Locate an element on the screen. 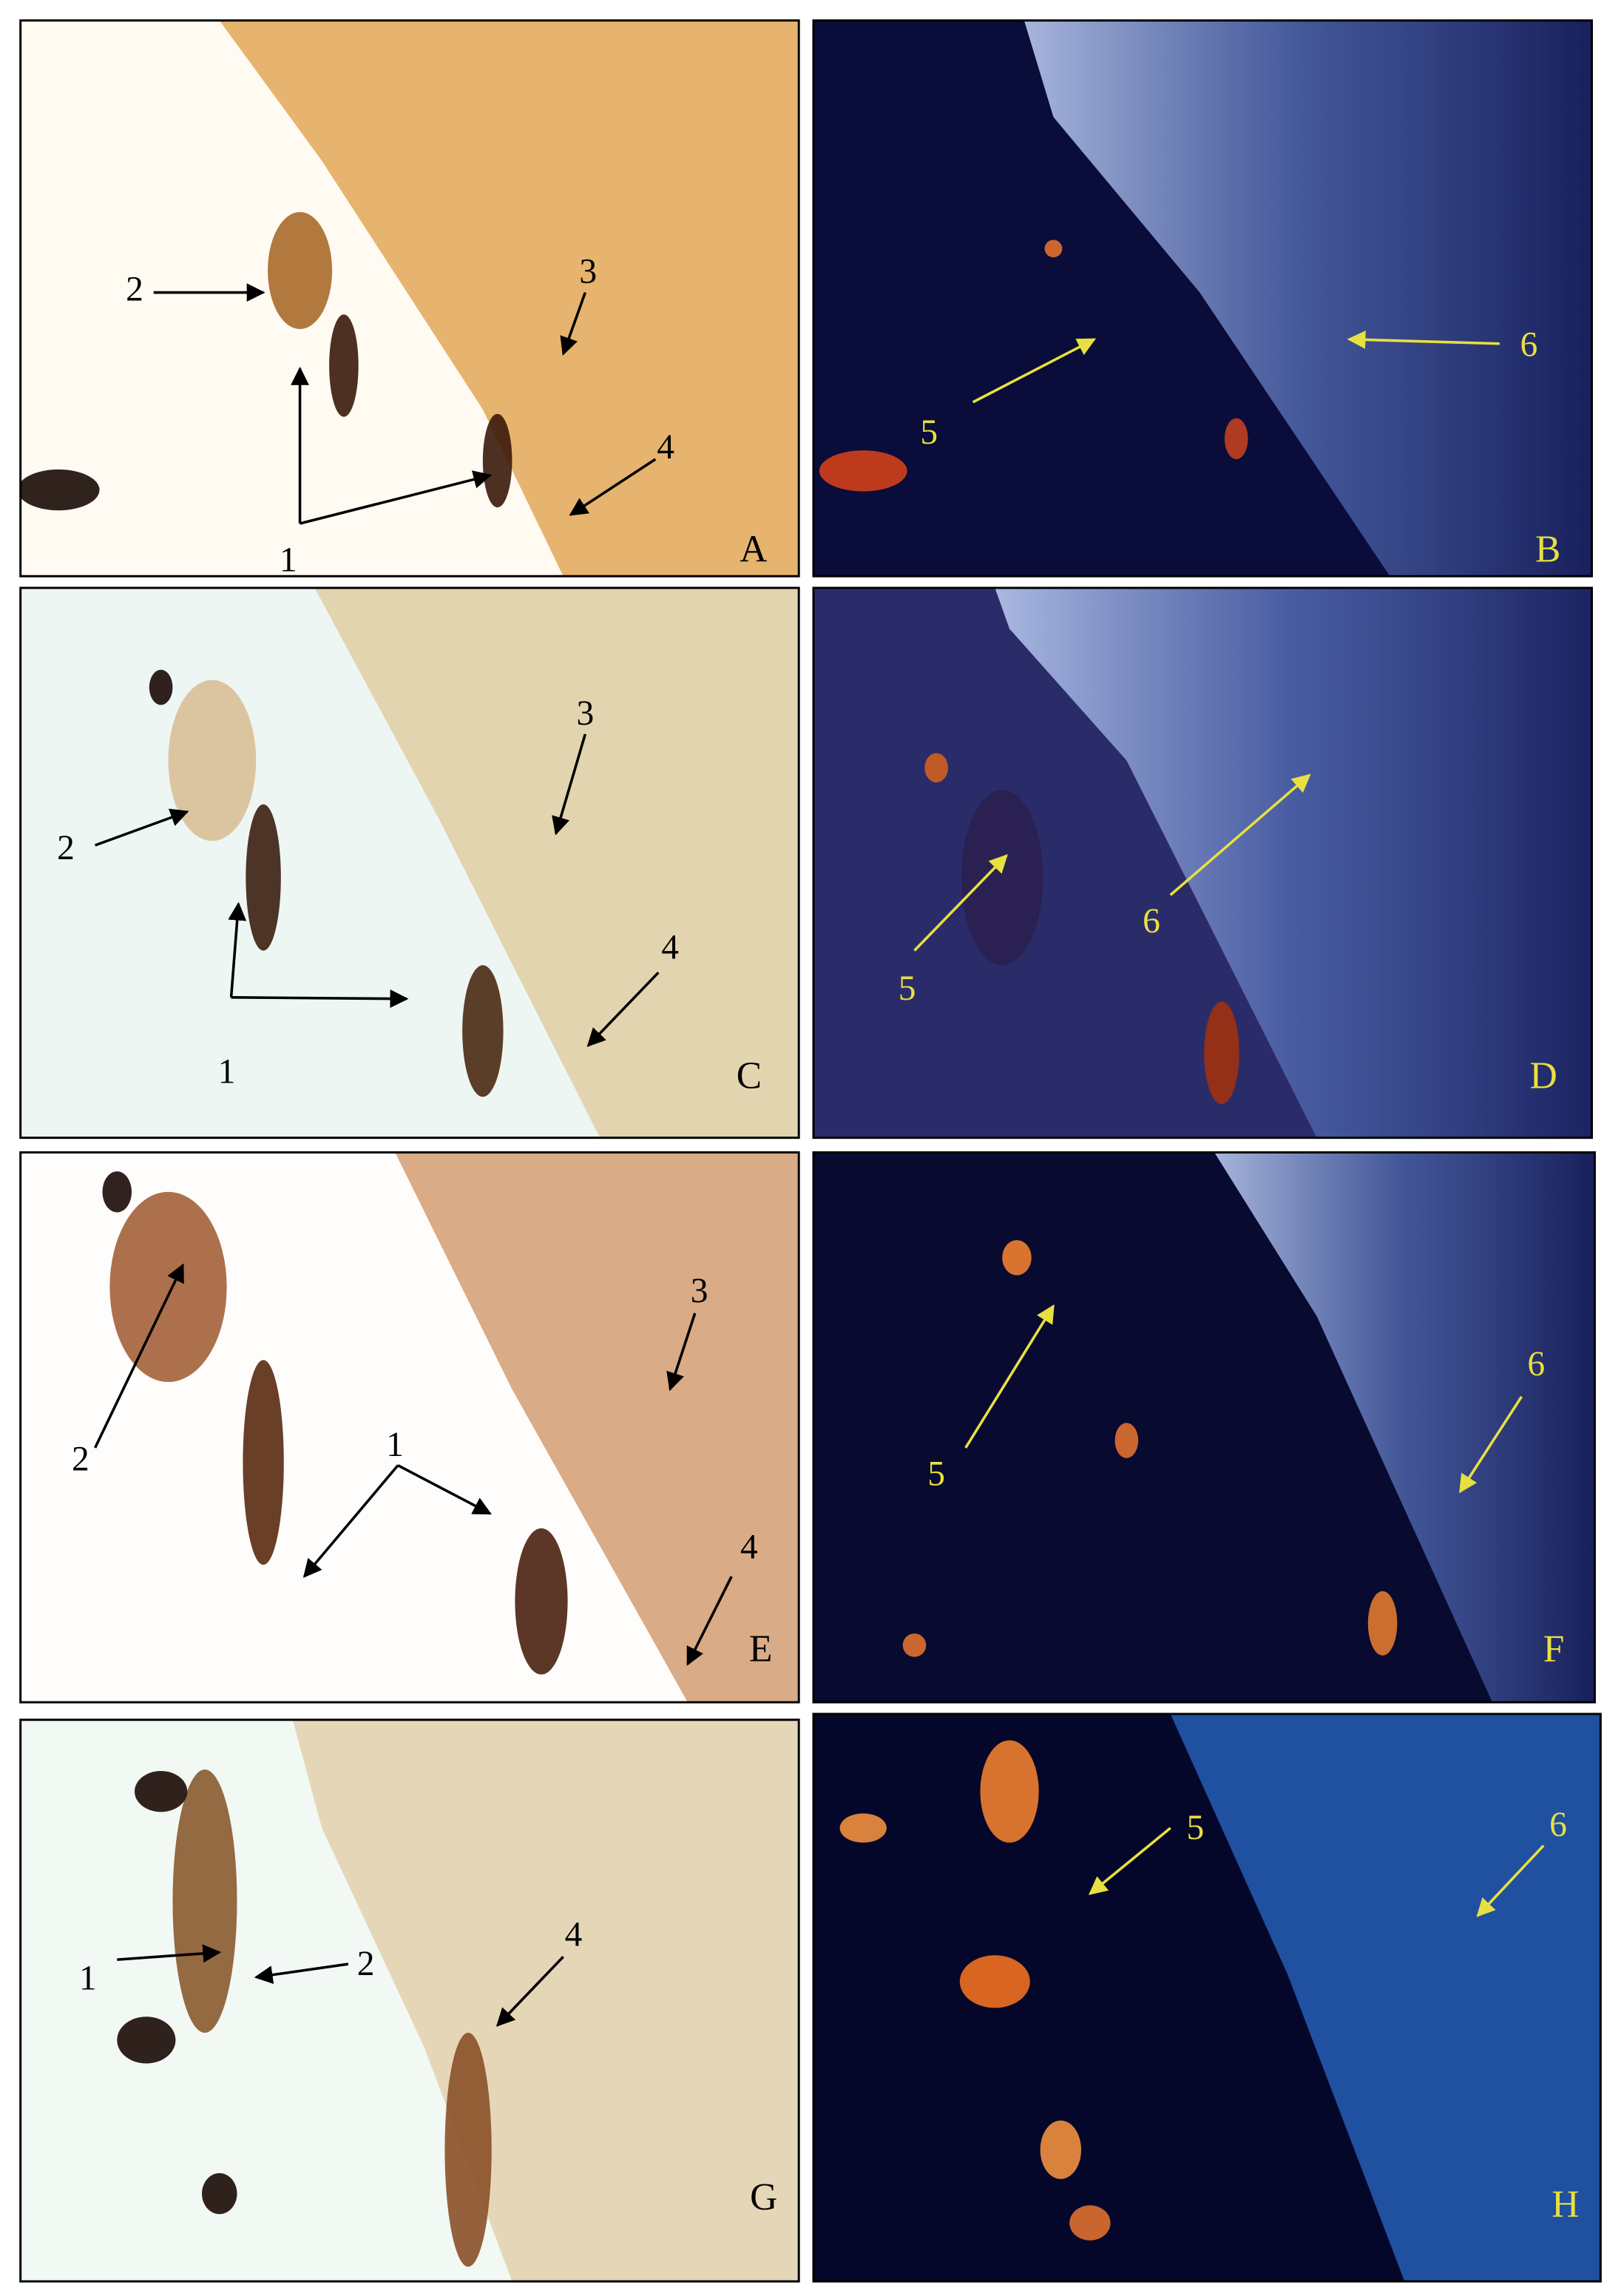 Image resolution: width=1624 pixels, height=2296 pixels. panel-letter: D is located at coordinates (1543, 1076).